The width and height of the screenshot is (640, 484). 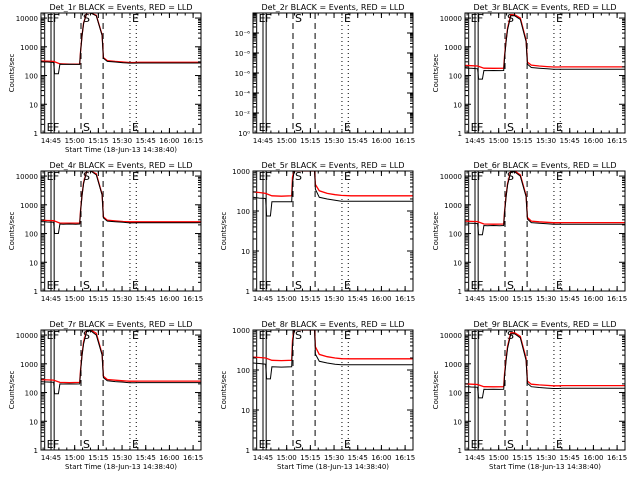 What do you see at coordinates (244, 134) in the screenshot?
I see `y-tick-label: 10⁰` at bounding box center [244, 134].